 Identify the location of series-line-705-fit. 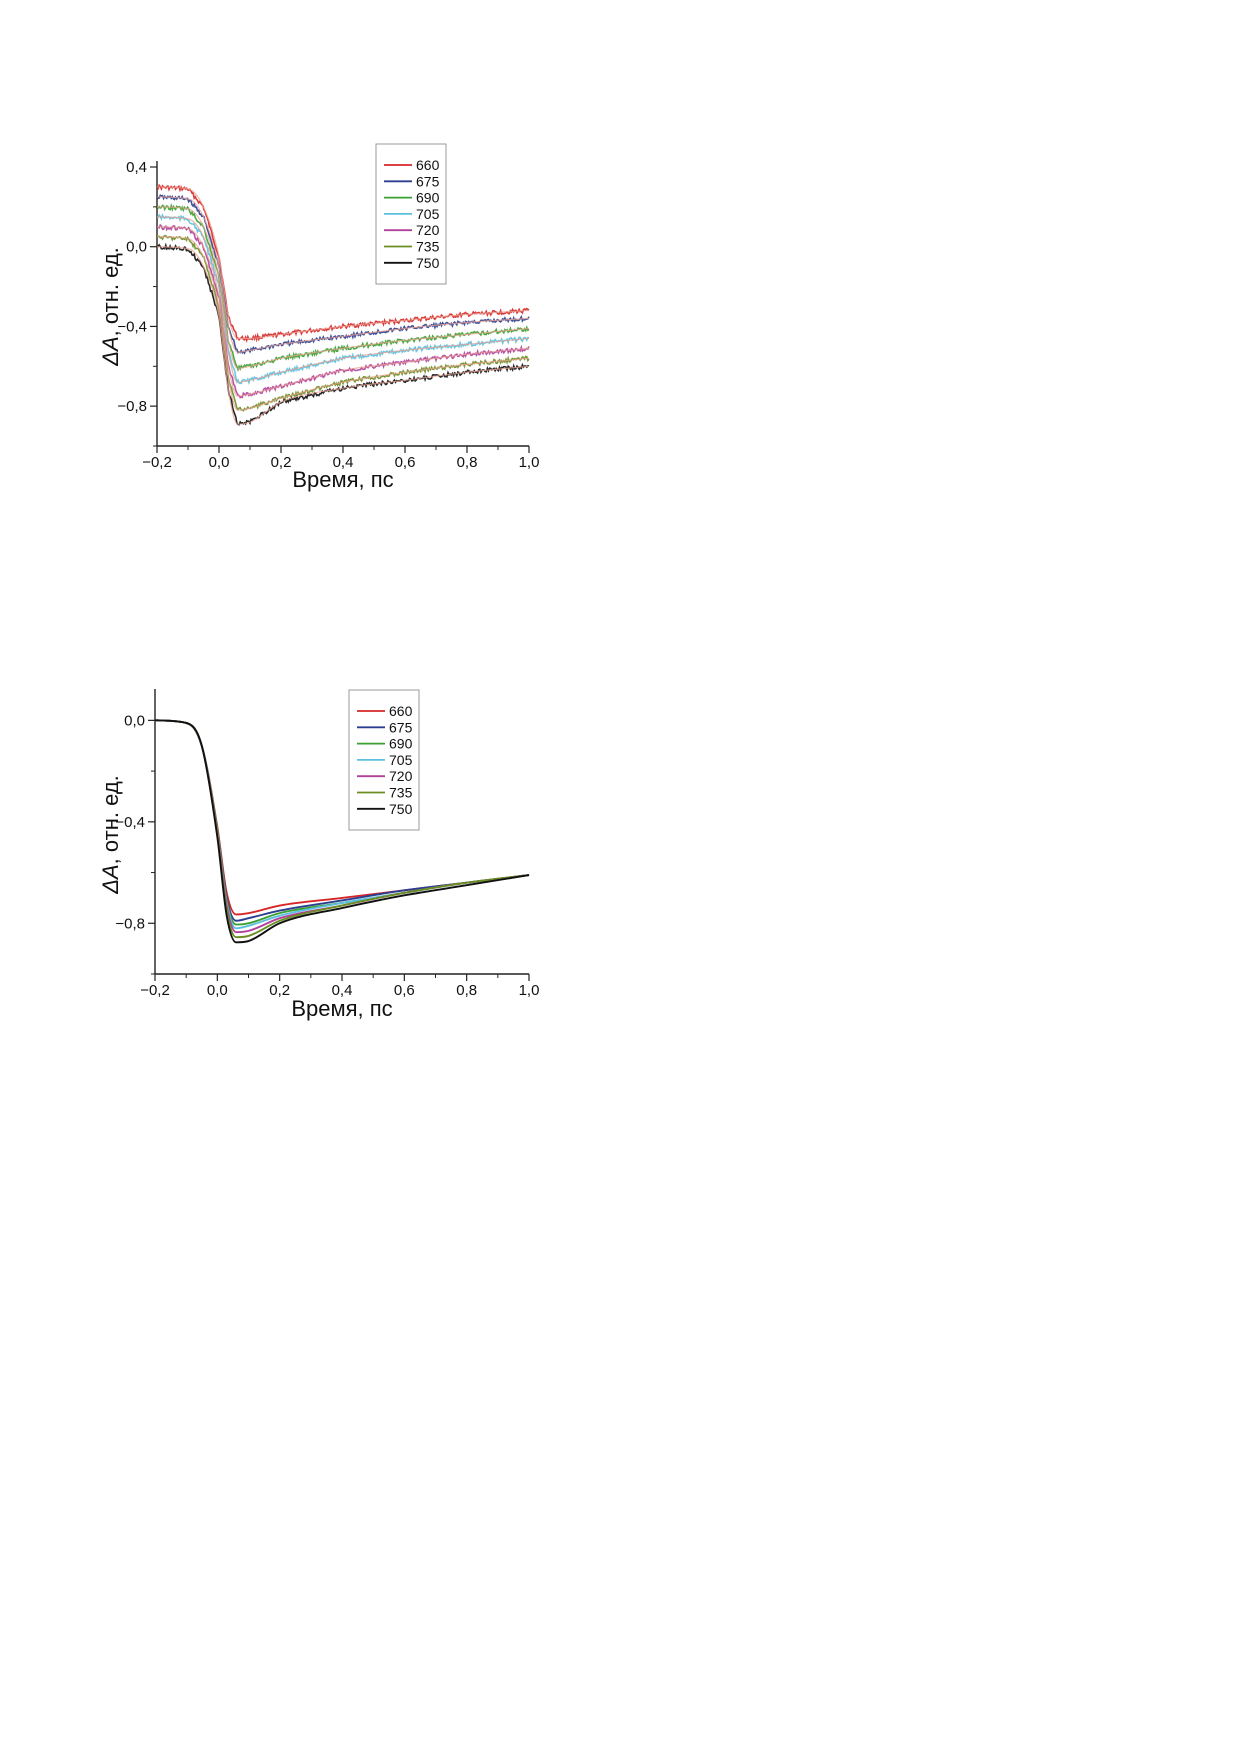
(343, 299).